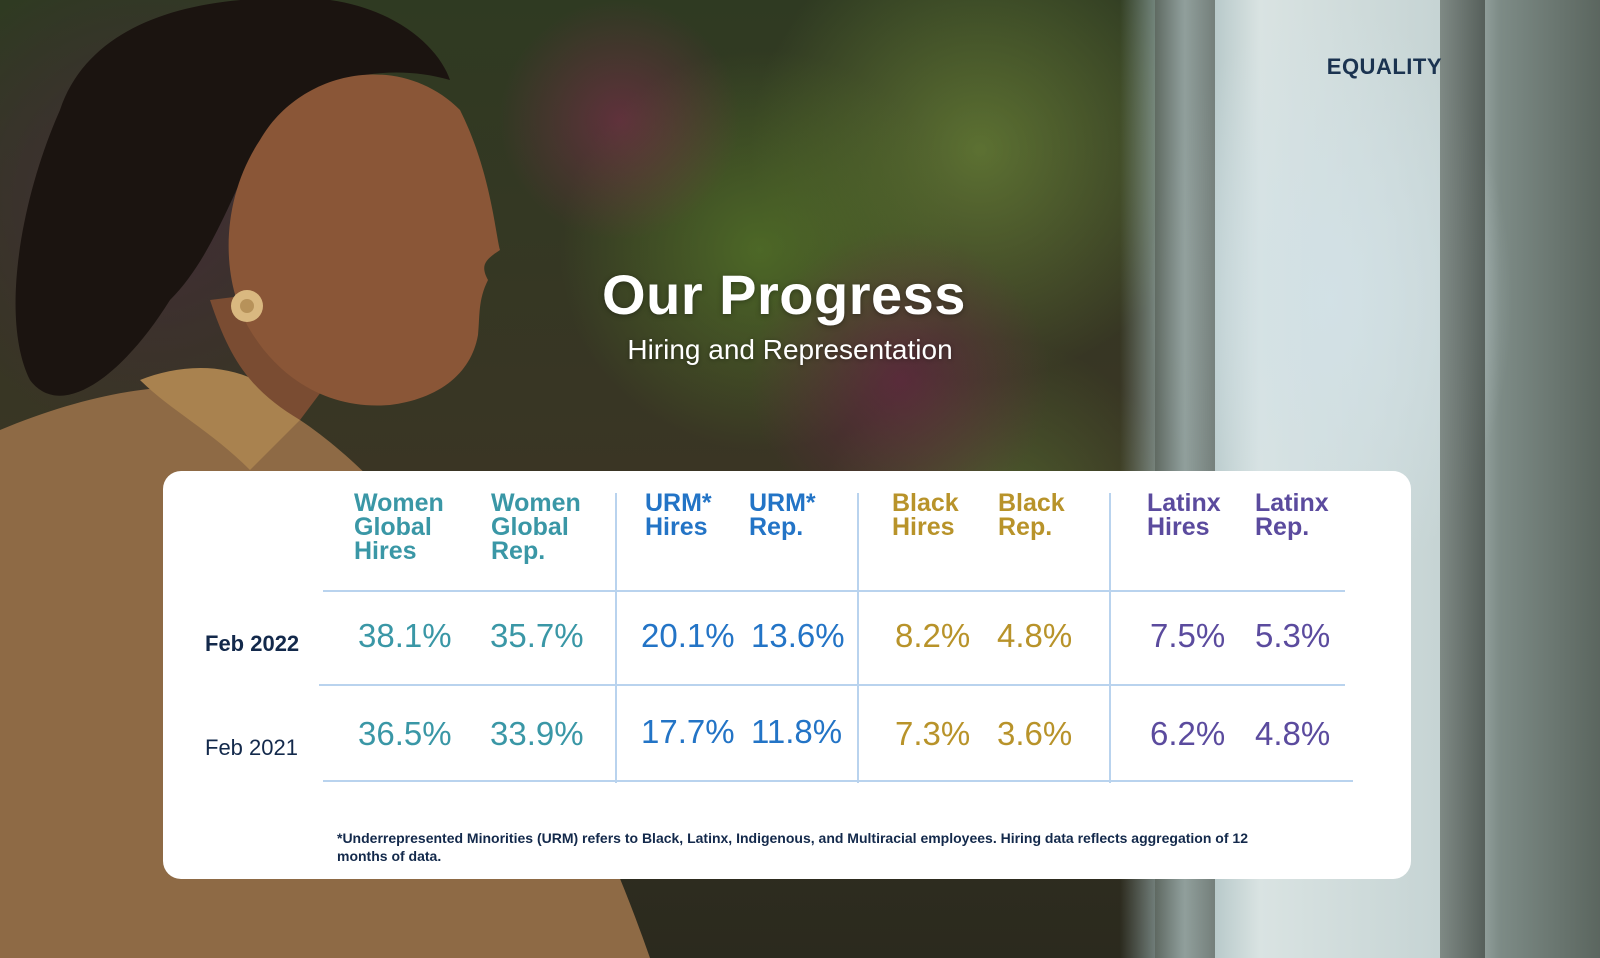 This screenshot has width=1600, height=958. Describe the element at coordinates (678, 515) in the screenshot. I see `header-urm-hires: URM* Hires` at that location.